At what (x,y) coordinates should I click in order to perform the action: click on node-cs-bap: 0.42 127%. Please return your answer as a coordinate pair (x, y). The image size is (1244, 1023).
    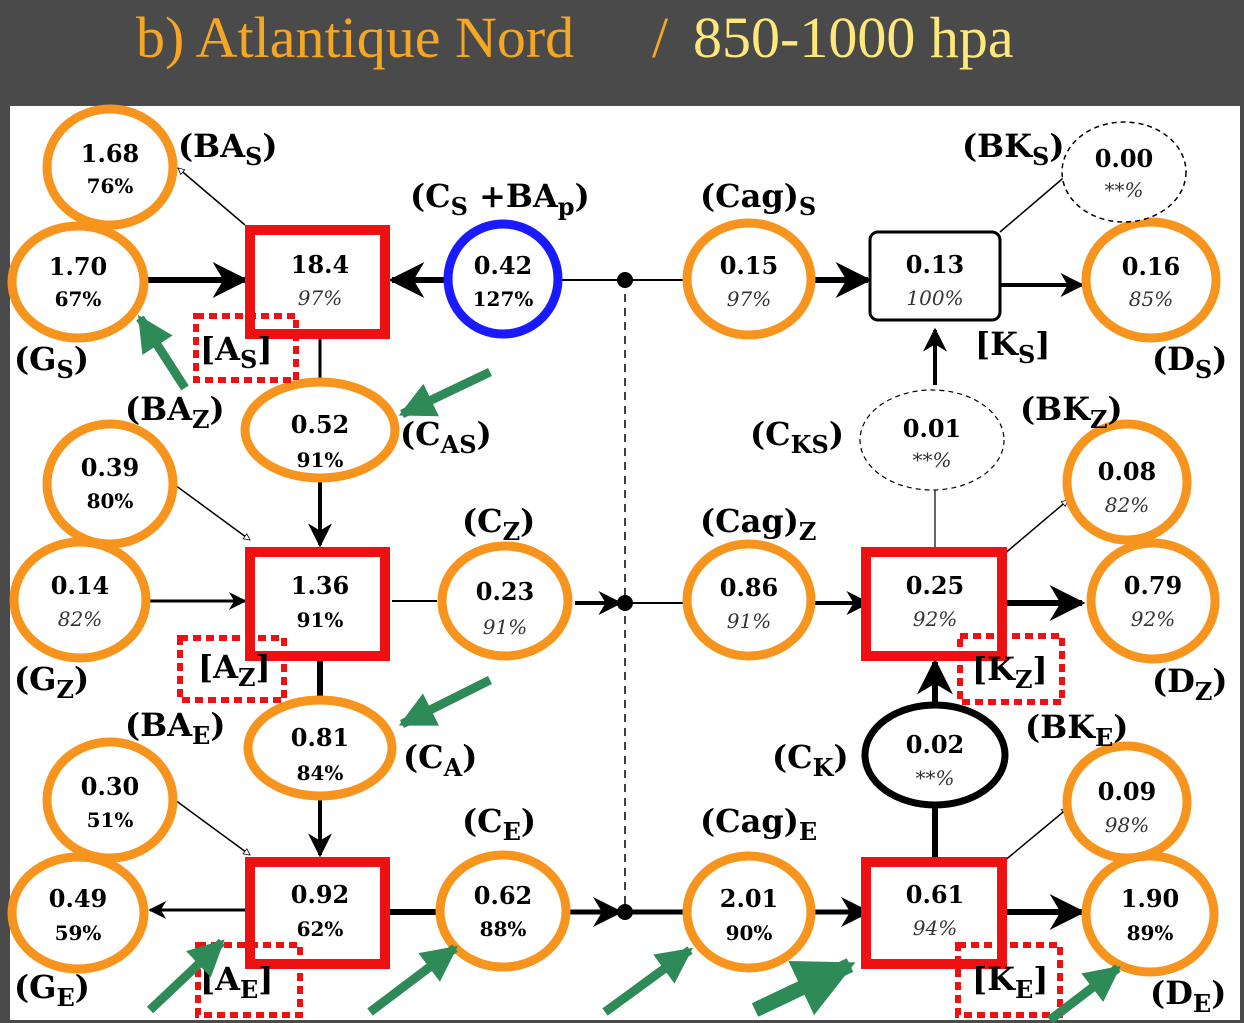
    Looking at the image, I should click on (503, 279).